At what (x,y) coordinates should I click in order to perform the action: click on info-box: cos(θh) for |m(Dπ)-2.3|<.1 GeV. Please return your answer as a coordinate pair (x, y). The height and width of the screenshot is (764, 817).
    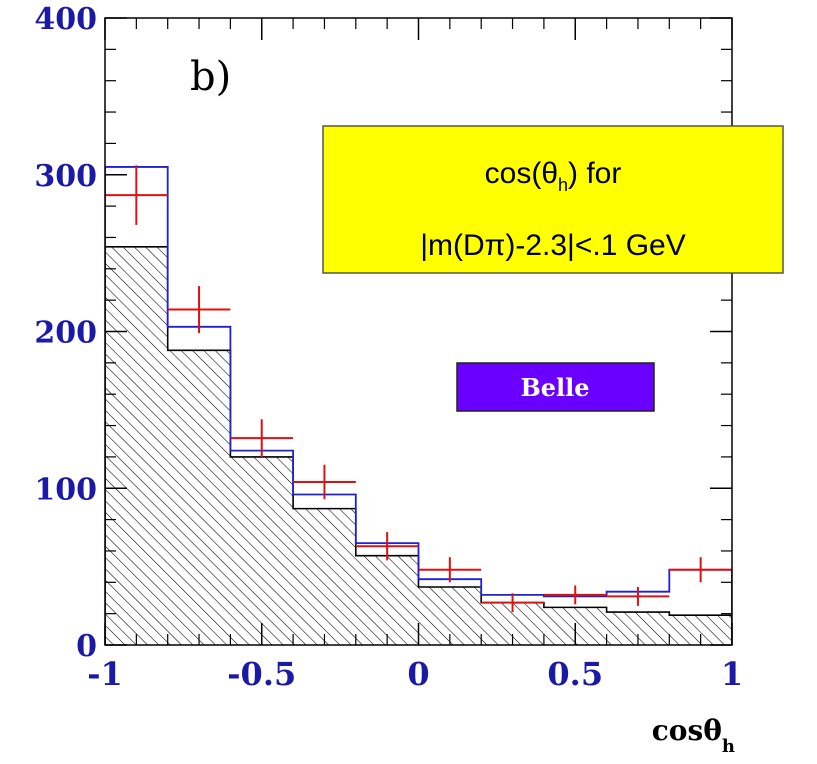
    Looking at the image, I should click on (553, 199).